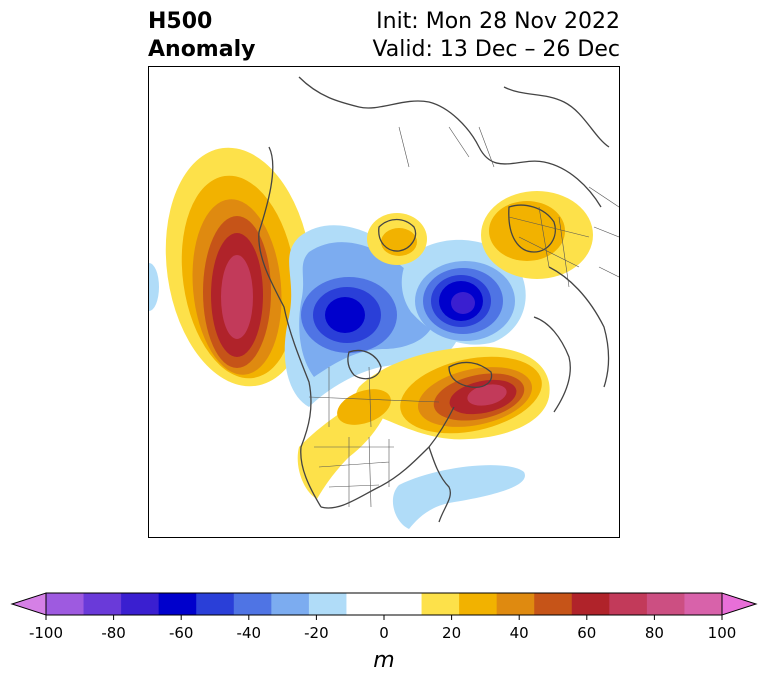 This screenshot has height=684, width=768. What do you see at coordinates (496, 49) in the screenshot?
I see `valid-range: Valid: 13 Dec – 26 Dec` at bounding box center [496, 49].